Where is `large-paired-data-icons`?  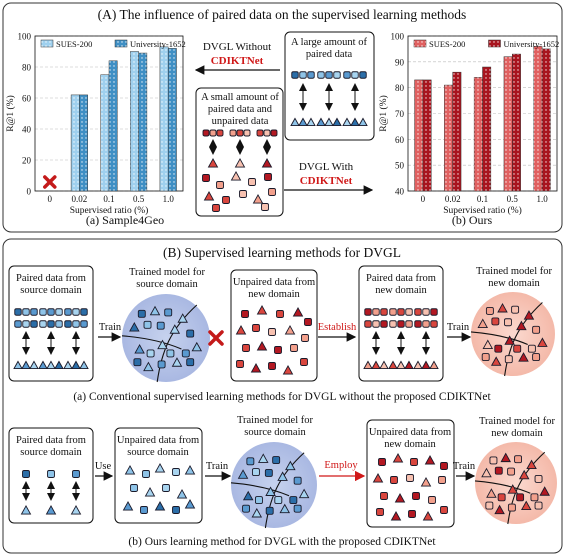 large-paired-data-icons is located at coordinates (329, 99).